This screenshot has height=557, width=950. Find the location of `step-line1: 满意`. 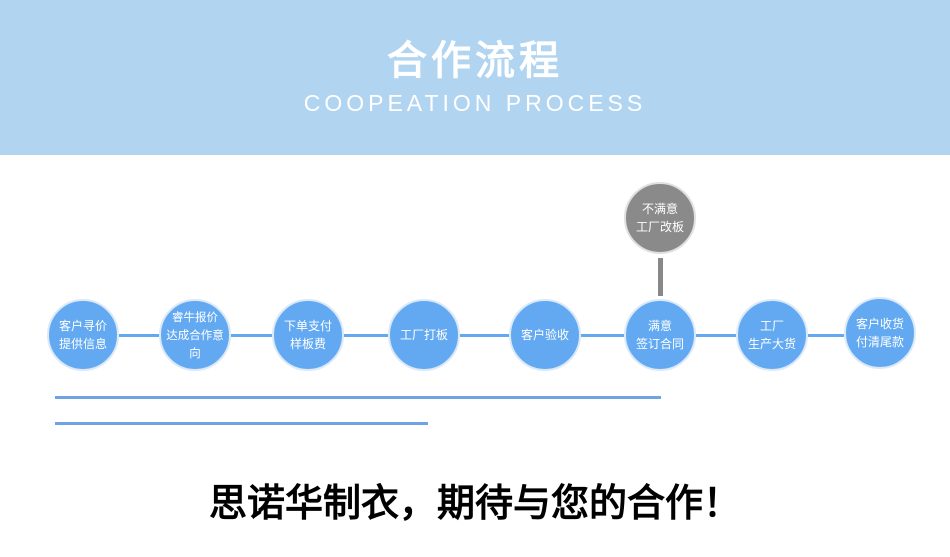

step-line1: 满意 is located at coordinates (659, 326).